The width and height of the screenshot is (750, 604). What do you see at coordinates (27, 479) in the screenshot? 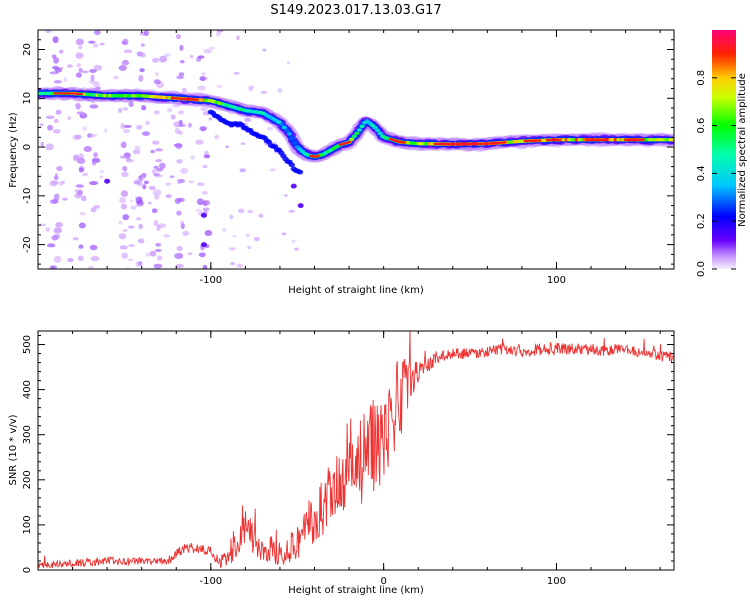
I see `snr-y-tick-label: 200` at bounding box center [27, 479].